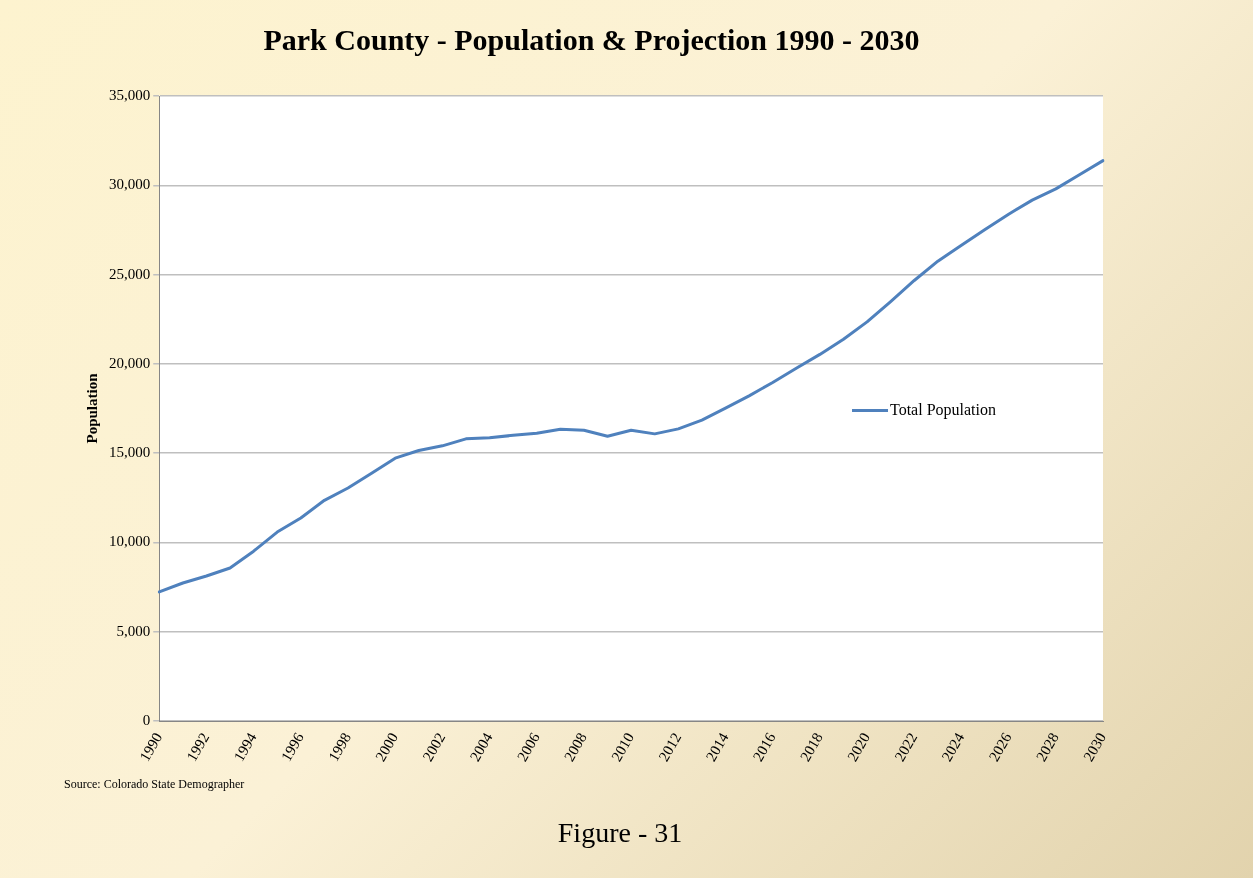  I want to click on text: Figure - 31, so click(620, 832).